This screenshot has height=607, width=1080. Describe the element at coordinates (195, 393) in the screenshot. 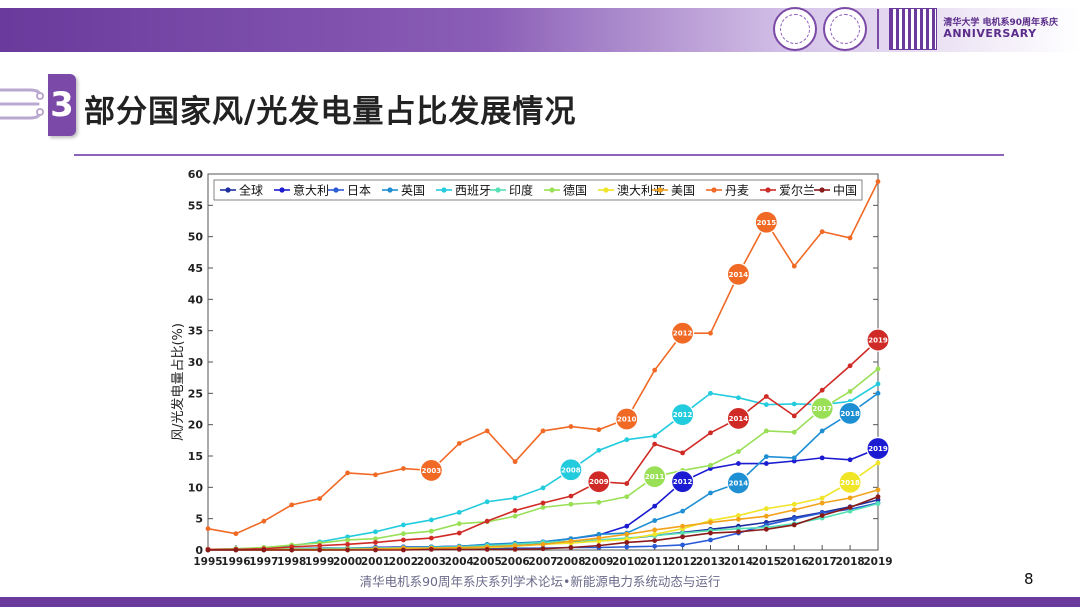

I see `y-tick-label: 25` at that location.